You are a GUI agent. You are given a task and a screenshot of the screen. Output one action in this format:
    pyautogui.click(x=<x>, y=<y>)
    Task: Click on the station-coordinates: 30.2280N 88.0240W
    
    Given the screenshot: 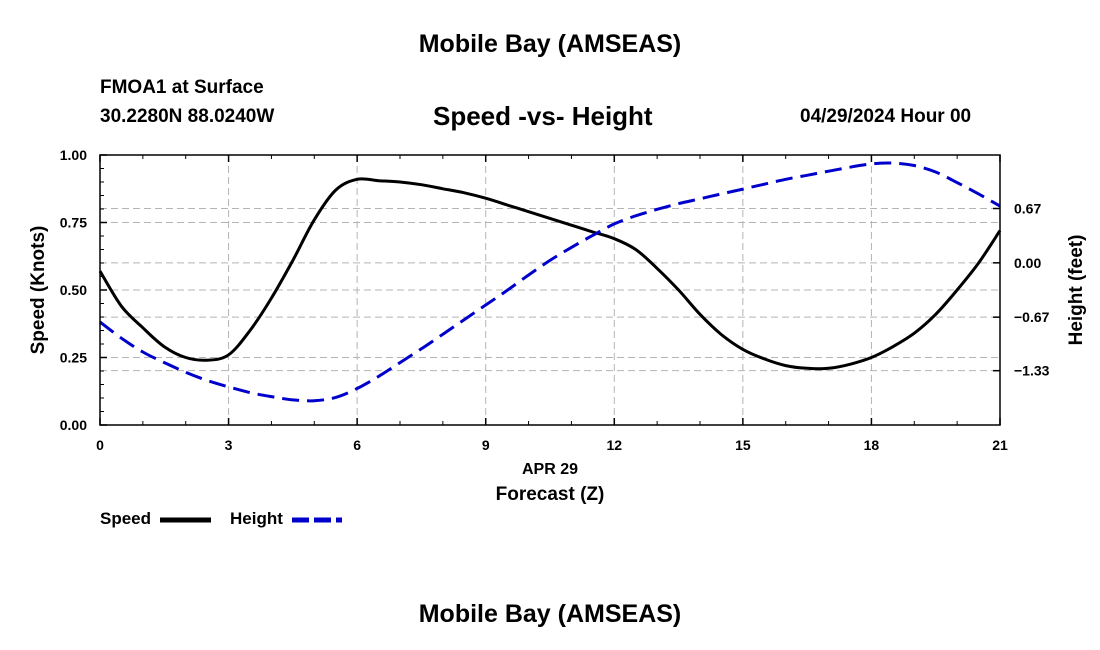 What is the action you would take?
    pyautogui.click(x=187, y=116)
    